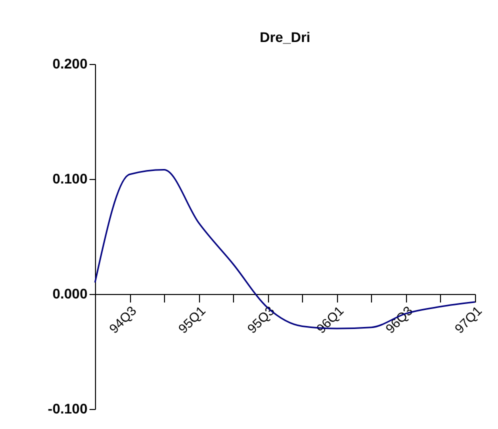 The width and height of the screenshot is (498, 429). What do you see at coordinates (70, 64) in the screenshot?
I see `y-tick-label: 0.200` at bounding box center [70, 64].